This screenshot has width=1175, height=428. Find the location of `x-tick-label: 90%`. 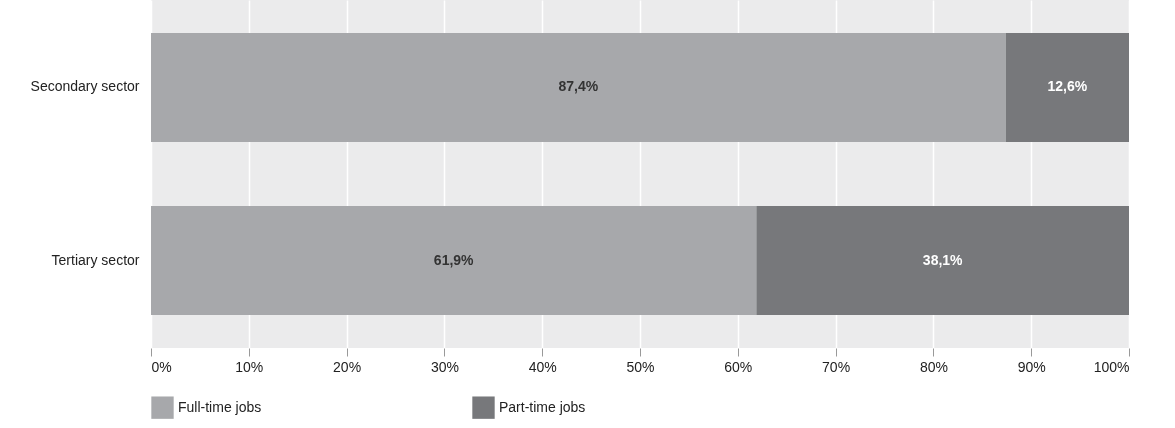

x-tick-label: 90% is located at coordinates (1031, 366).